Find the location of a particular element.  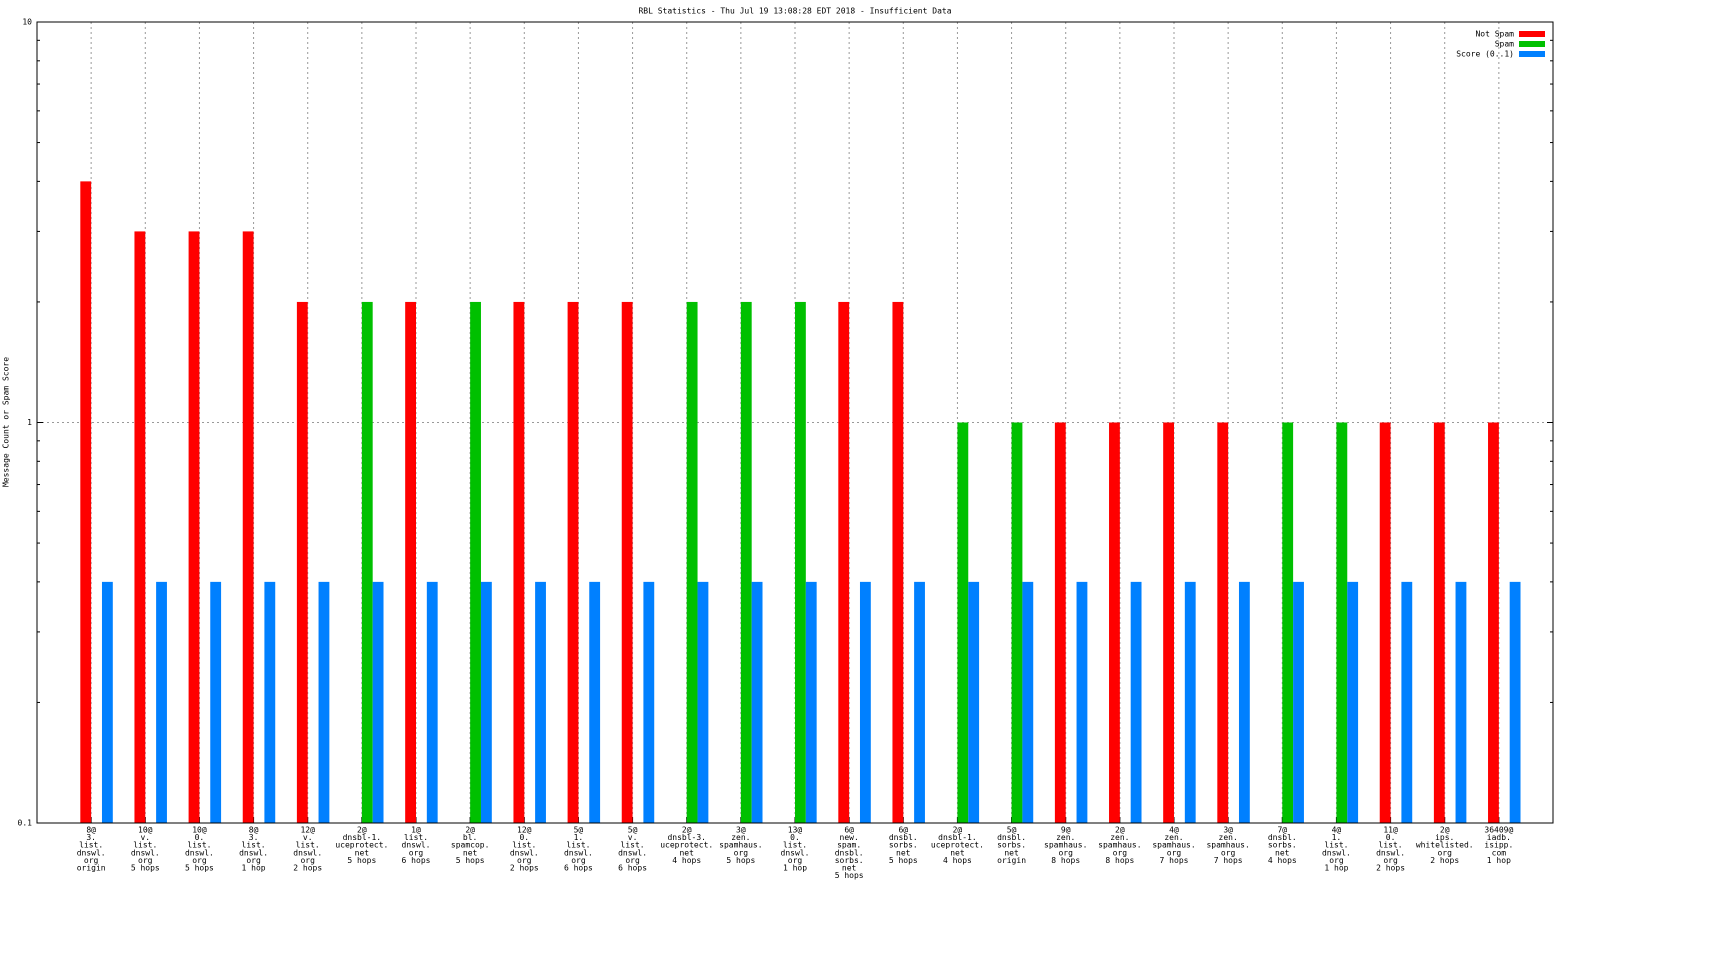

x-tick-label: origin is located at coordinates (91, 868).